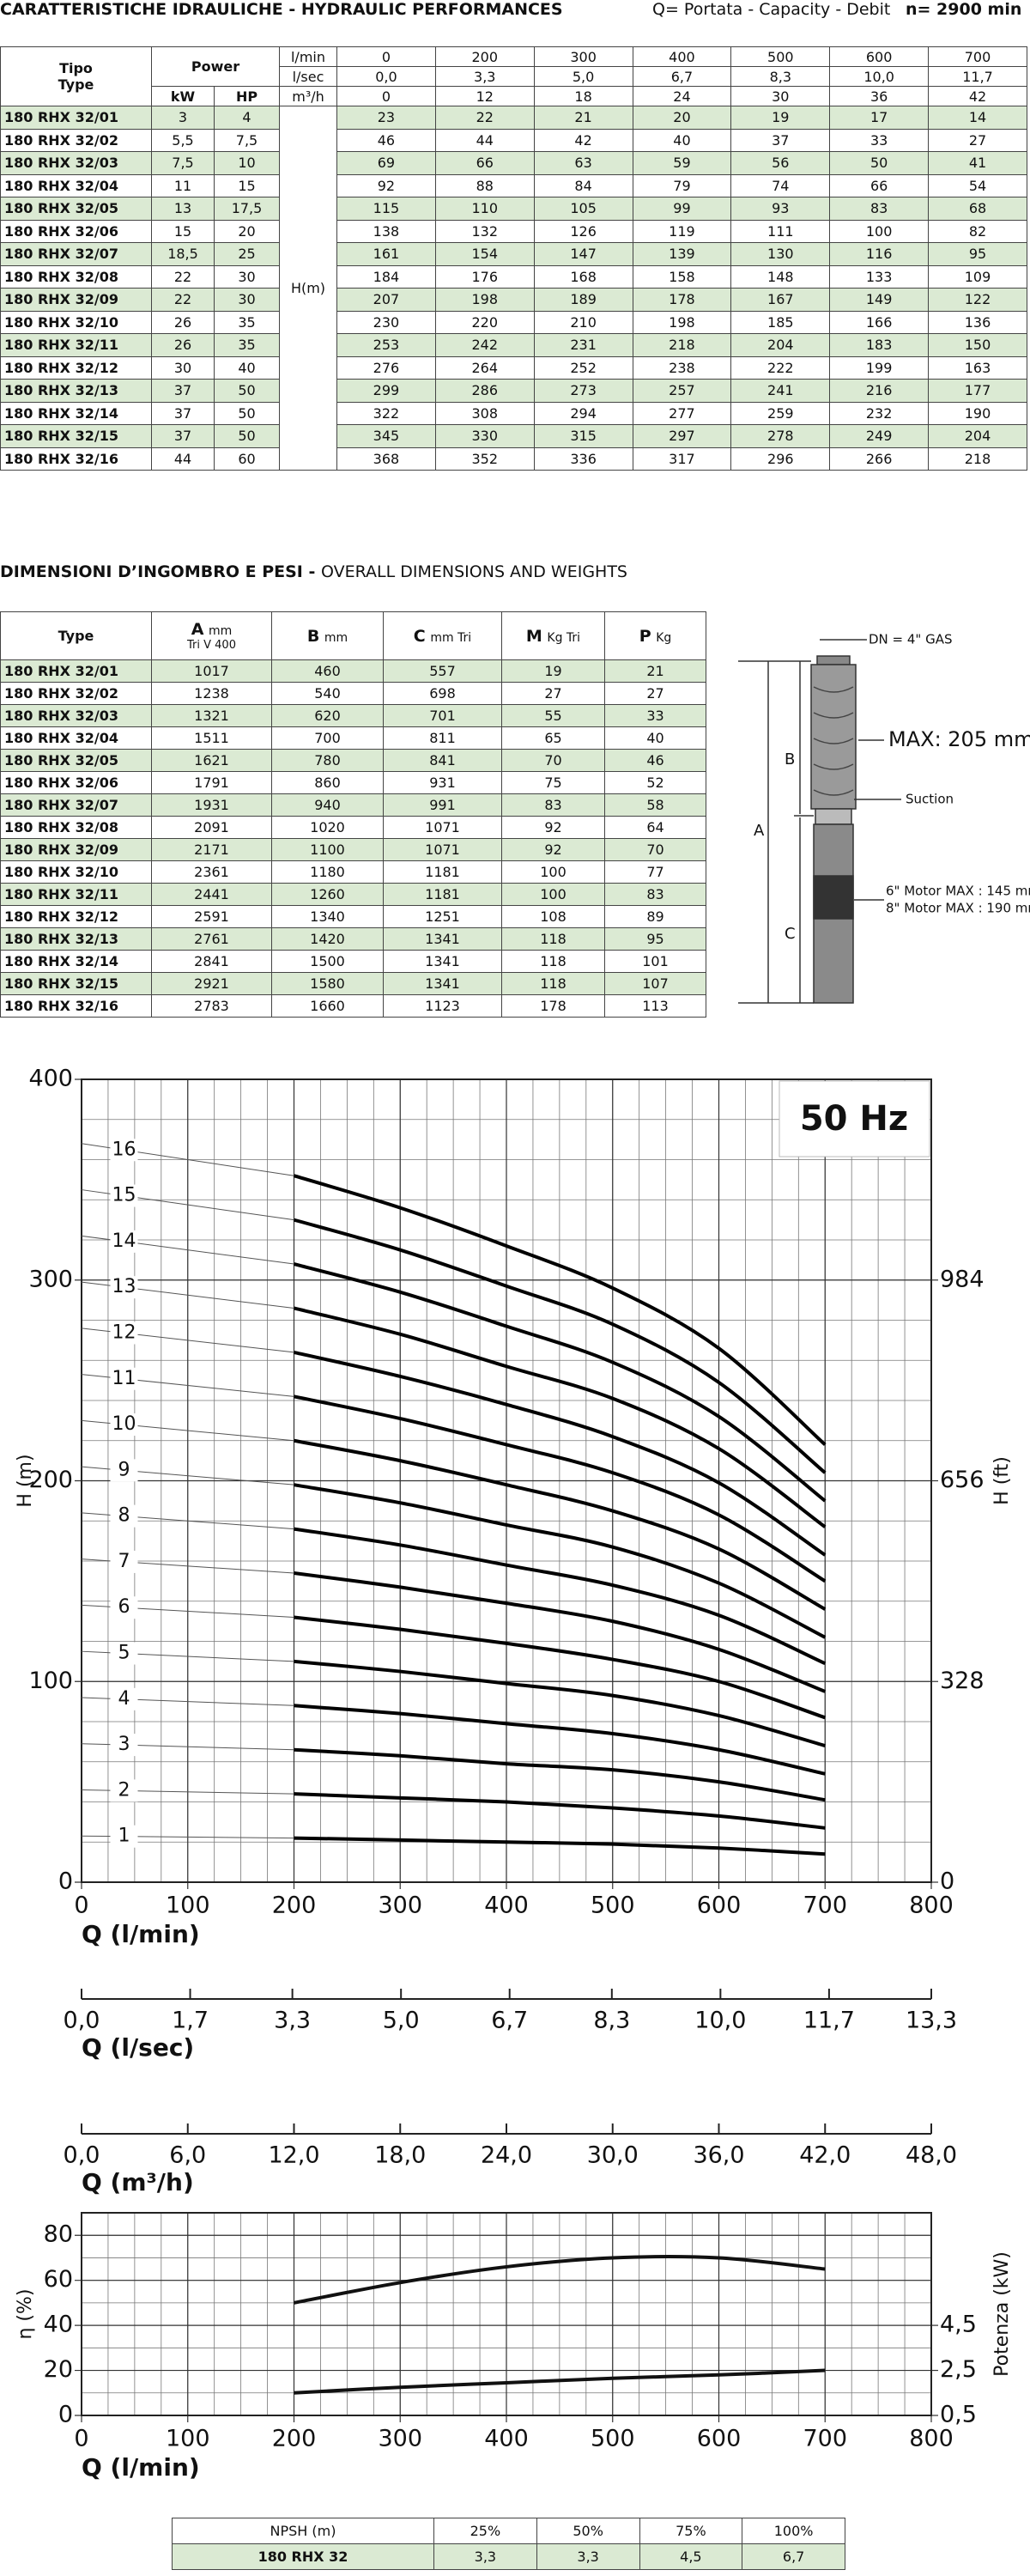 This screenshot has height=2576, width=1030. What do you see at coordinates (183, 322) in the screenshot?
I see `kw: 26` at bounding box center [183, 322].